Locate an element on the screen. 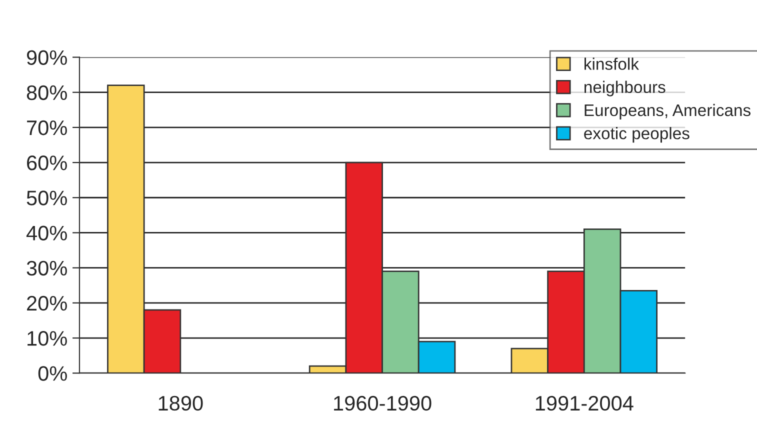  y-tick-label: 20% is located at coordinates (47, 303).